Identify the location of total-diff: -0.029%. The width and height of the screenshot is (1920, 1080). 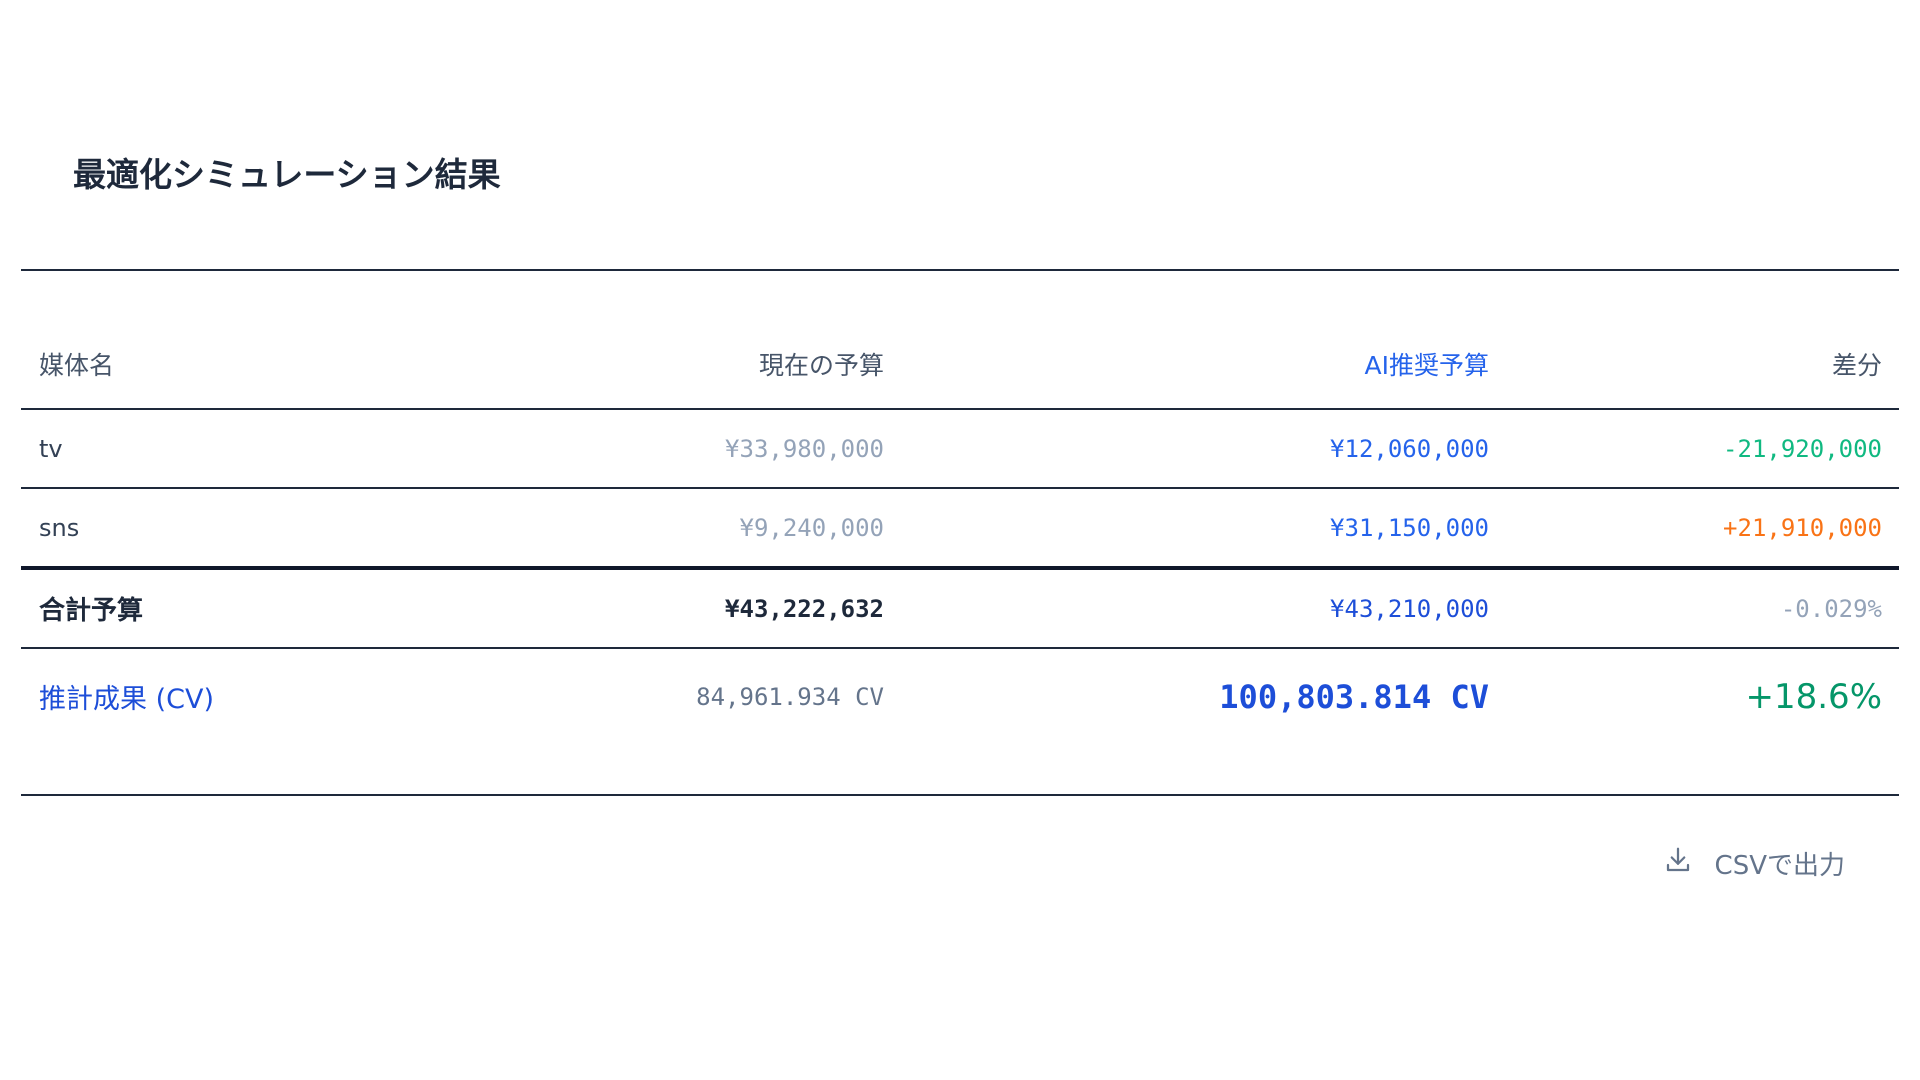
(1831, 608).